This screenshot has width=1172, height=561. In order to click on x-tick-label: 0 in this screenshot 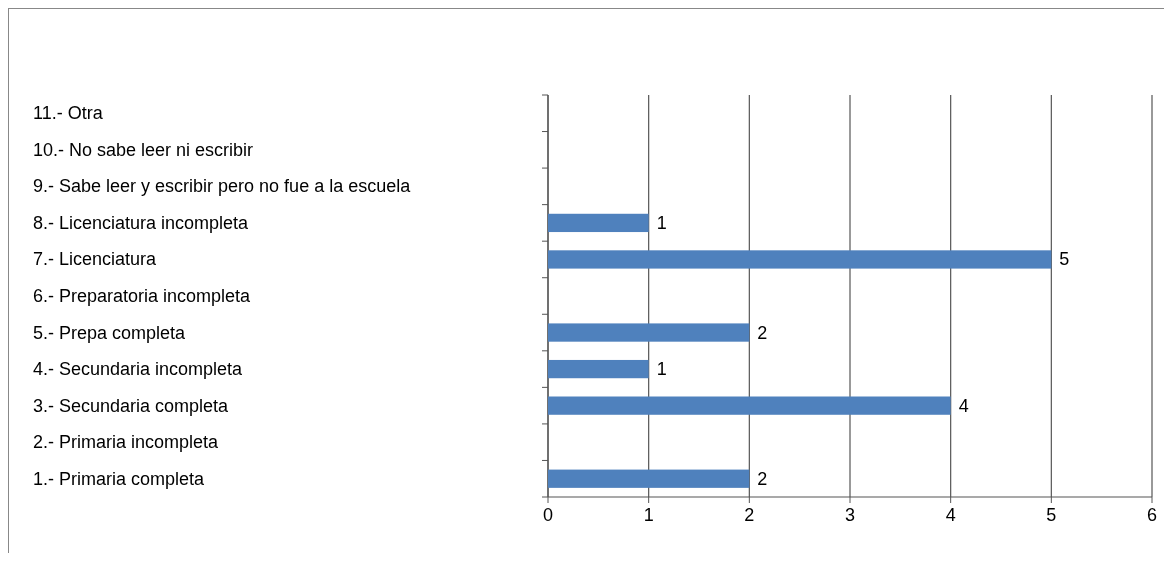, I will do `click(548, 515)`.